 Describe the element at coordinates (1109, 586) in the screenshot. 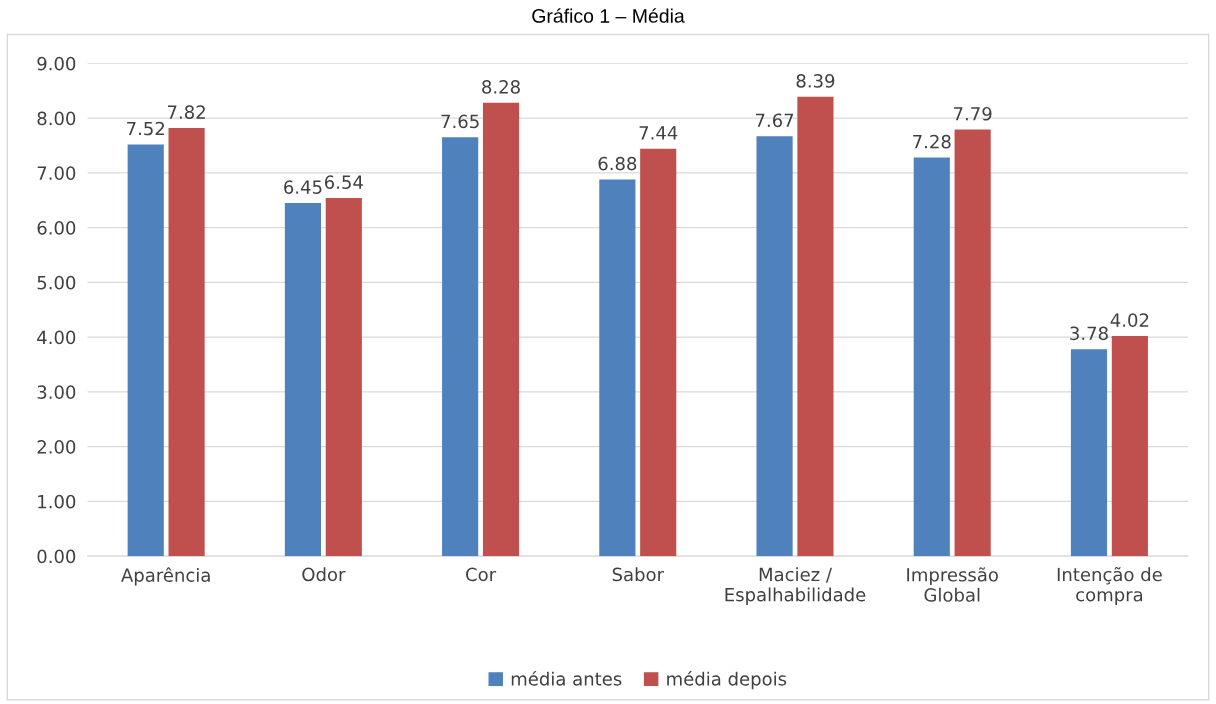

I see `x-tick-label: Intenção de compra` at that location.